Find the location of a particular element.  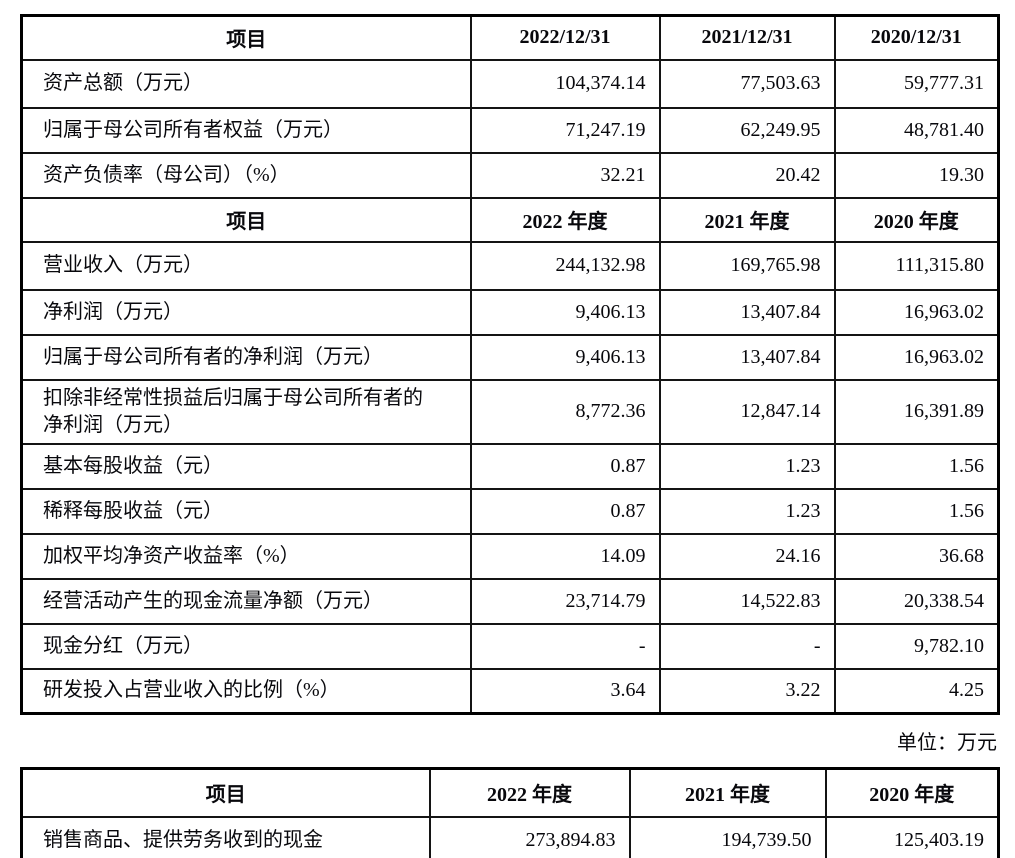

table-row-debt-ratio: 资产负债率（母公司）（%） 32.21 20.42 19.30 is located at coordinates (510, 175).